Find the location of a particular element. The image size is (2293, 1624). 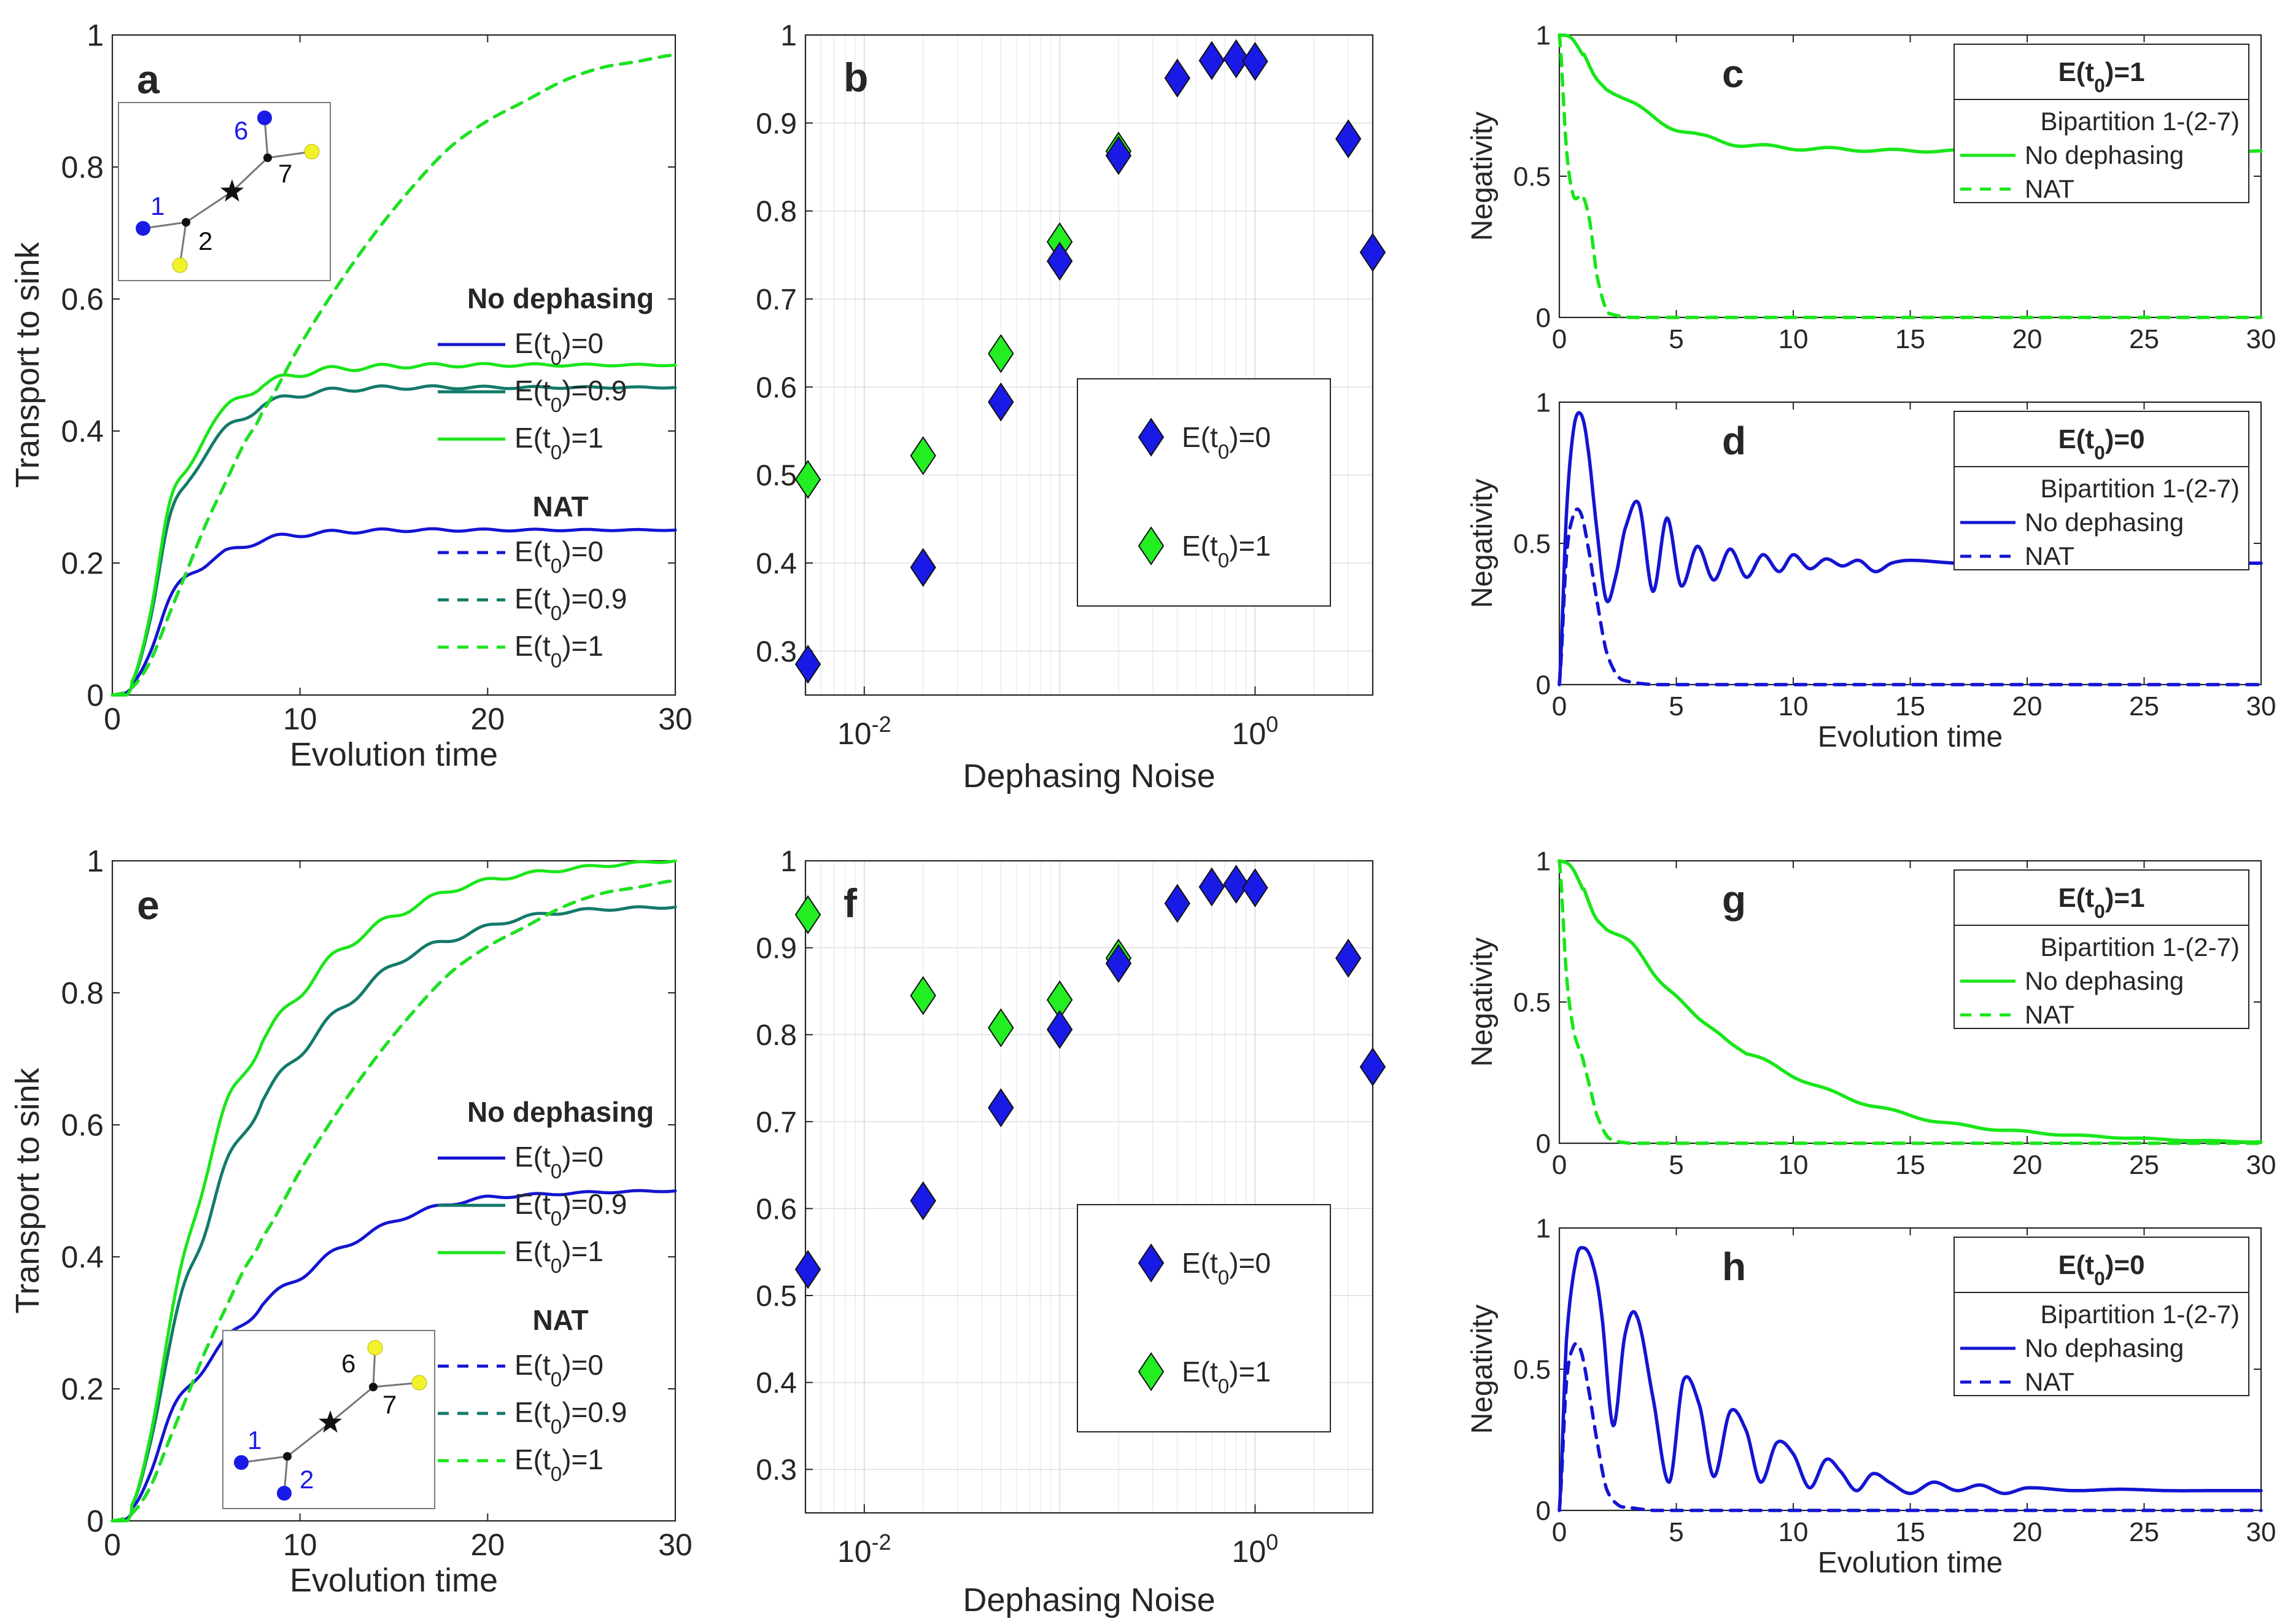

legend: E(t0)=0E(t0)=1 is located at coordinates (1204, 493).